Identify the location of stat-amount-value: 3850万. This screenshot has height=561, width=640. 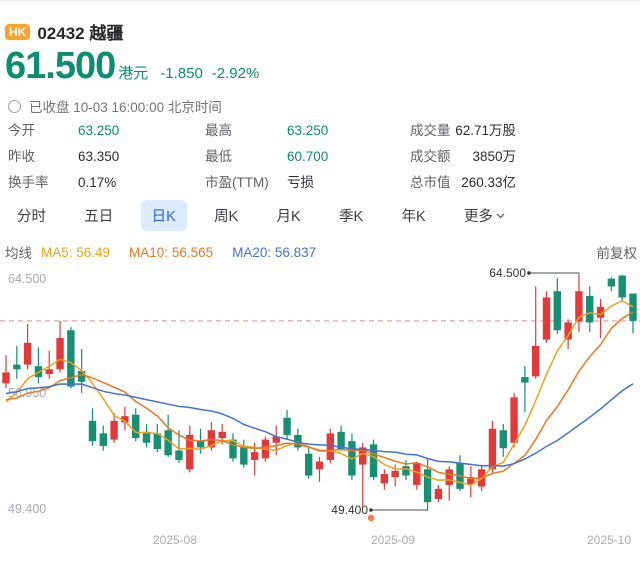
(494, 156).